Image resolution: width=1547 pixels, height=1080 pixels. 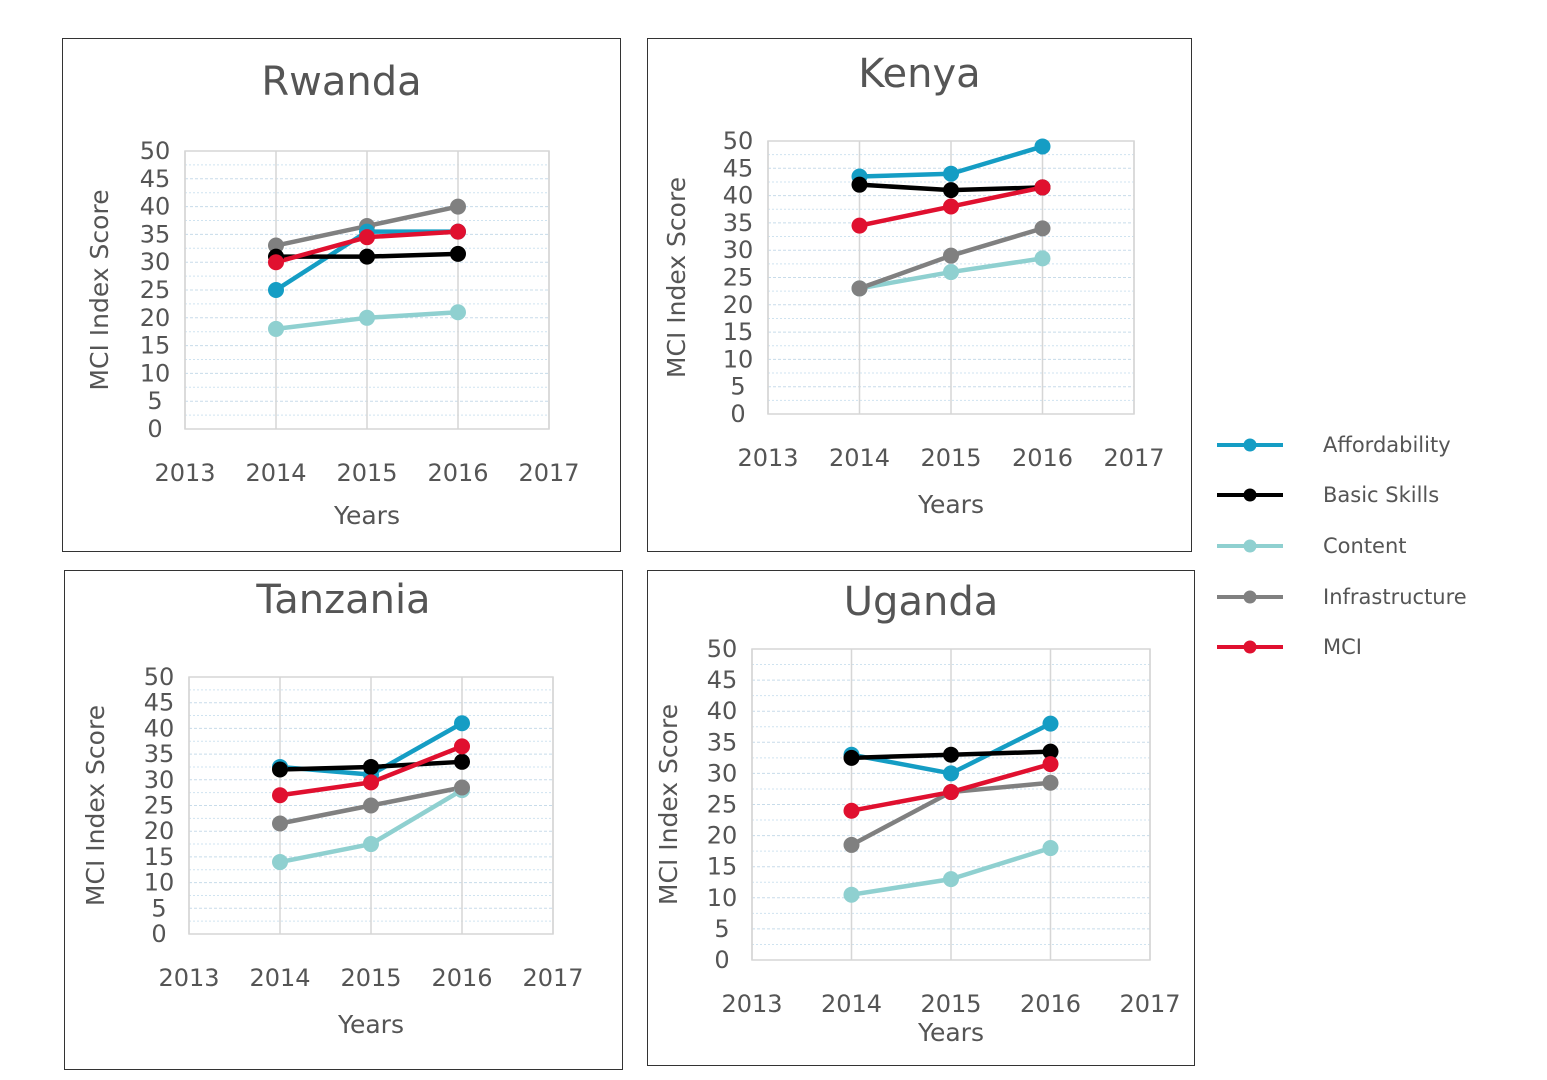 What do you see at coordinates (1355, 546) in the screenshot?
I see `legend-item-content: Content` at bounding box center [1355, 546].